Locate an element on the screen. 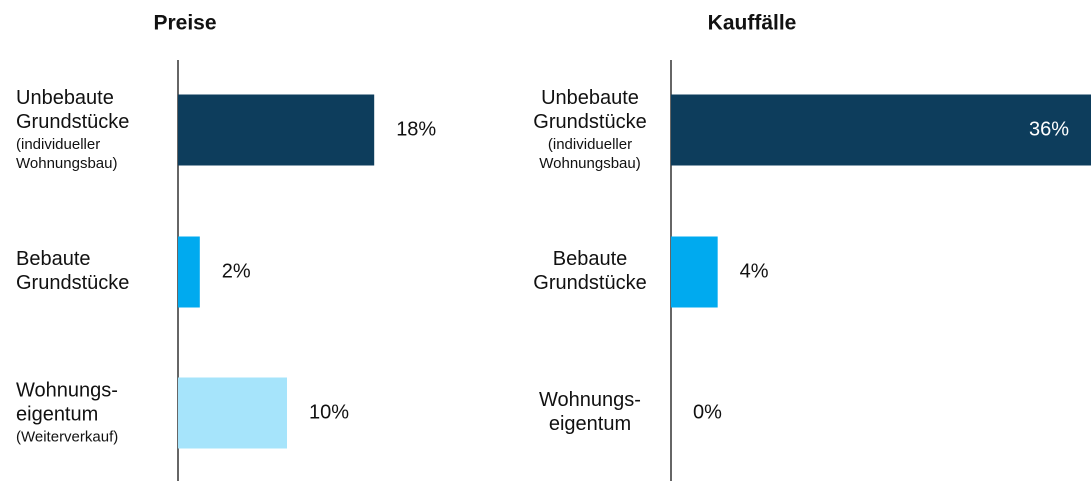  text-line: (Weiterverkauf) is located at coordinates (67, 436).